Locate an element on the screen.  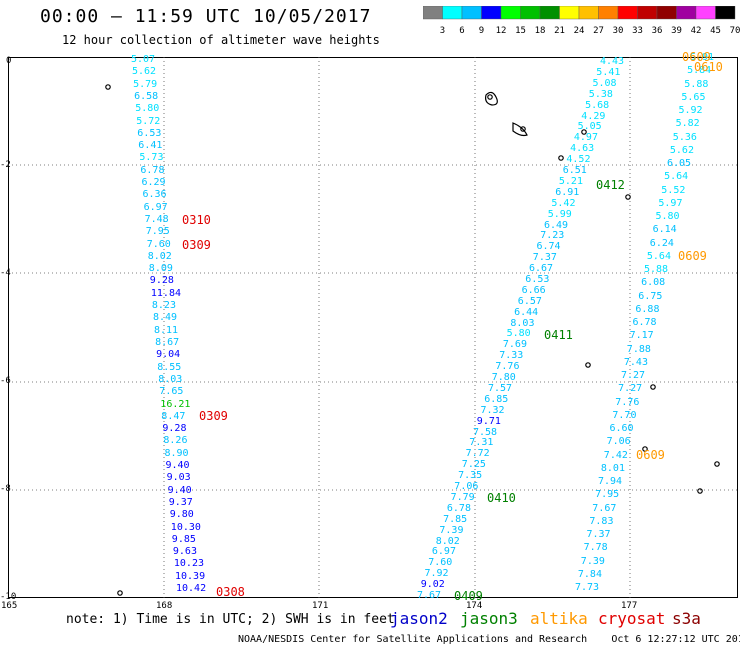
pass-time-label: 0309 is located at coordinates (213, 416).